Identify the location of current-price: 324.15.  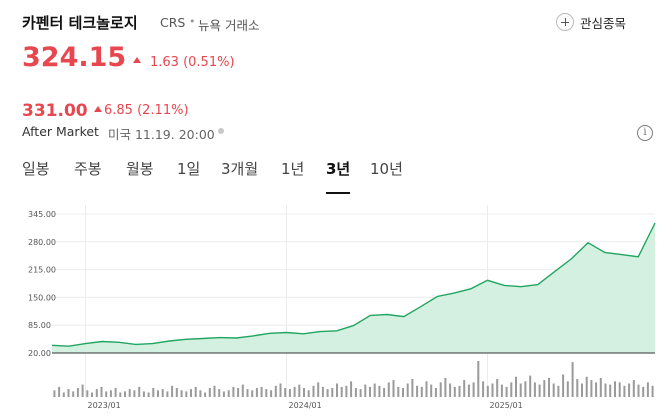
(74, 57).